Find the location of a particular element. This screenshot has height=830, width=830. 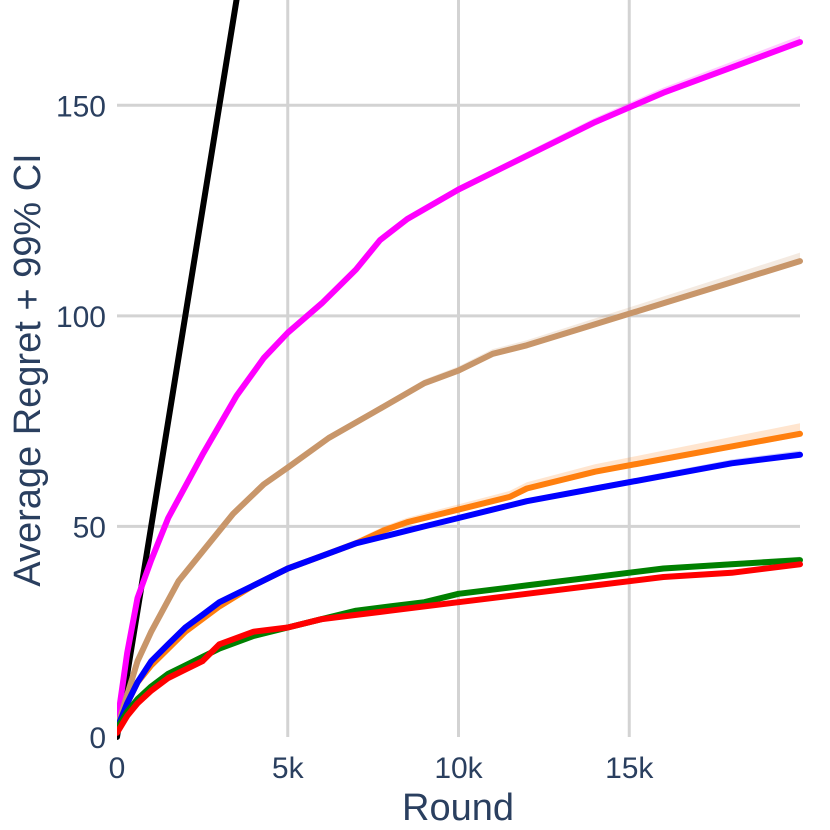

x-tick-label: 5k is located at coordinates (288, 768).